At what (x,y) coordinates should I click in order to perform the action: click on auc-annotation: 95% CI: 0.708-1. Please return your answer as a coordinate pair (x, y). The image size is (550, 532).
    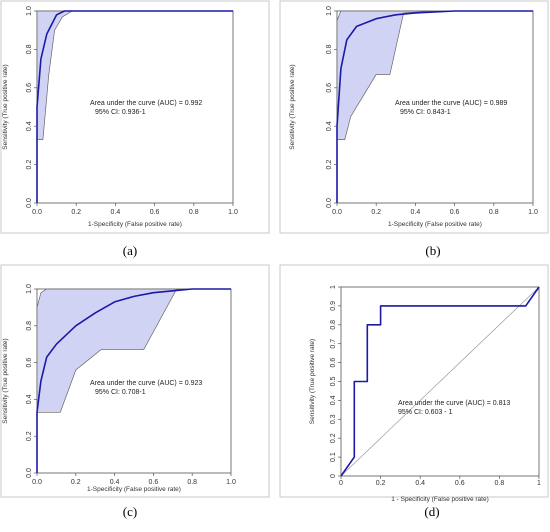
    Looking at the image, I should click on (120, 392).